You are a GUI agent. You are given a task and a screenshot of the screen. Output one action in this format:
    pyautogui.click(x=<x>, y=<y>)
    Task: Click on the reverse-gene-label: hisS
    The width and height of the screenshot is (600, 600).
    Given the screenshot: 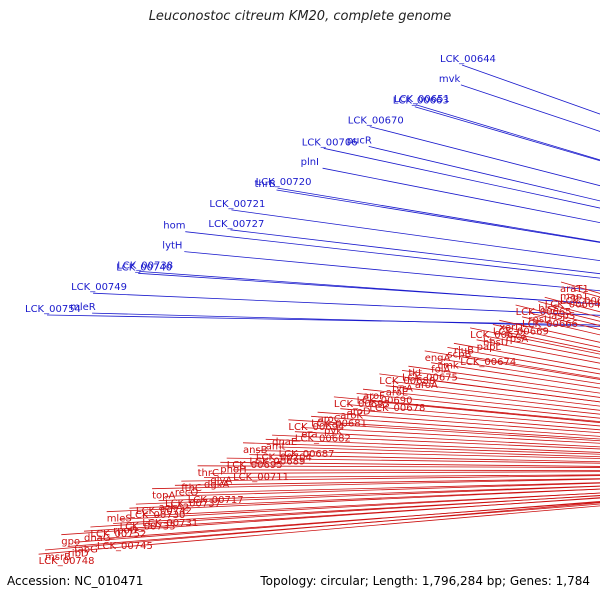 What is the action you would take?
    pyautogui.click(x=548, y=309)
    